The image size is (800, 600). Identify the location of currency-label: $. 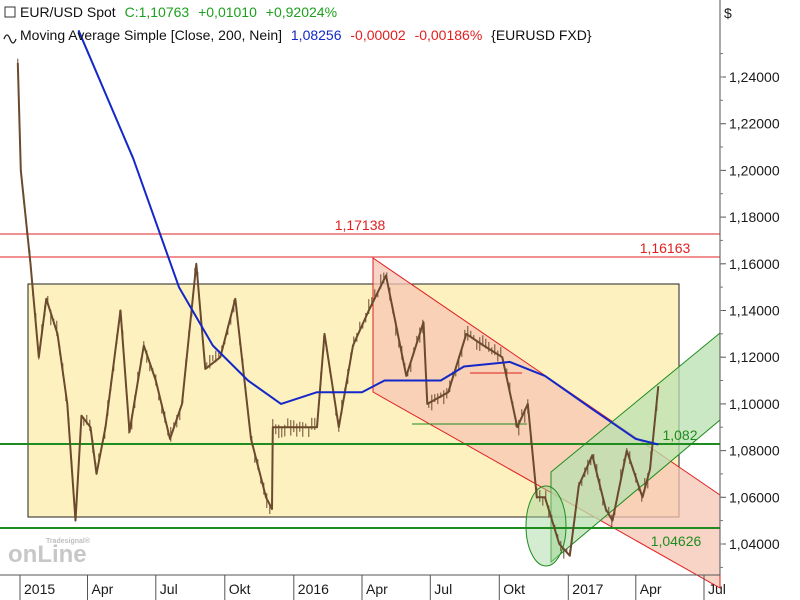
(728, 13).